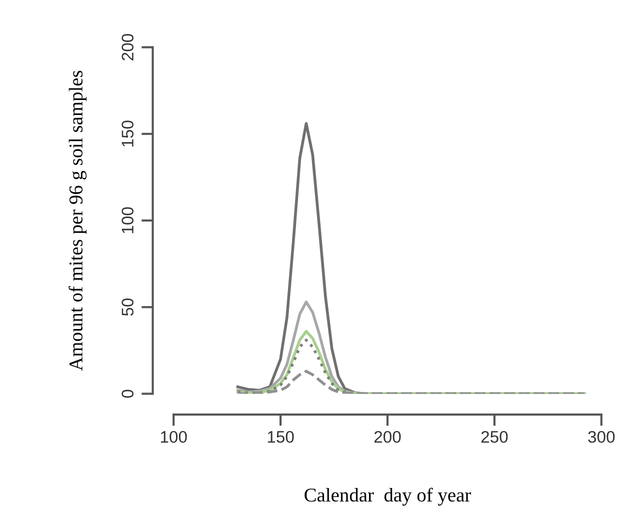 This screenshot has width=620, height=525. I want to click on x-tick-label: 200, so click(387, 436).